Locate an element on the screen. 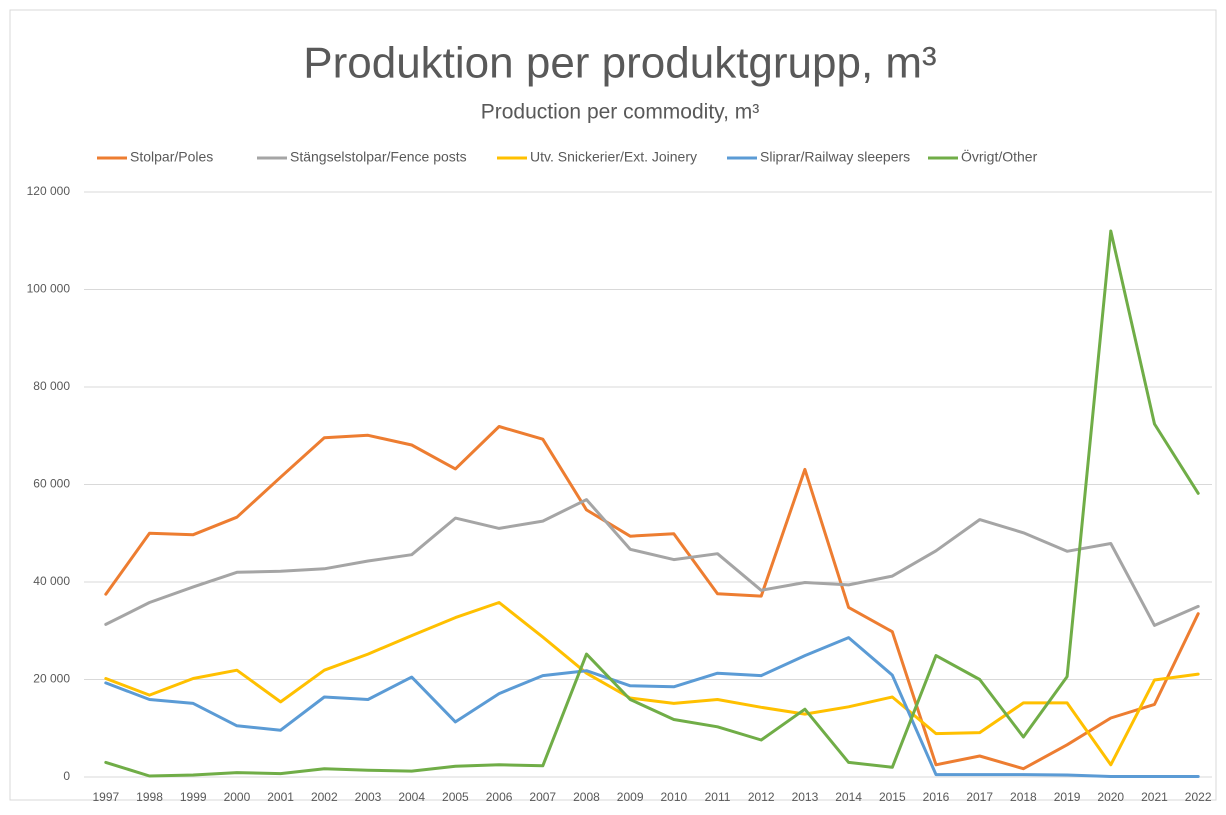  x-tick-label: 2003 is located at coordinates (368, 797).